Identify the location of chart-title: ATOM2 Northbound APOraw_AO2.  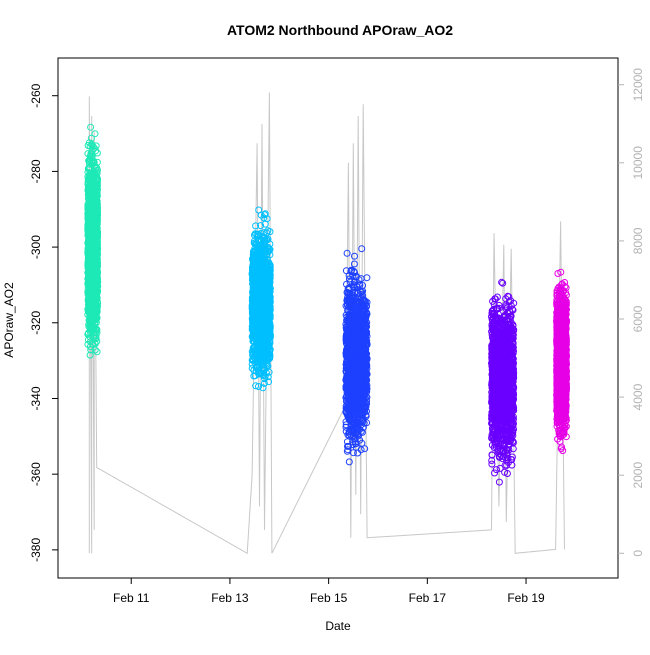
(340, 30).